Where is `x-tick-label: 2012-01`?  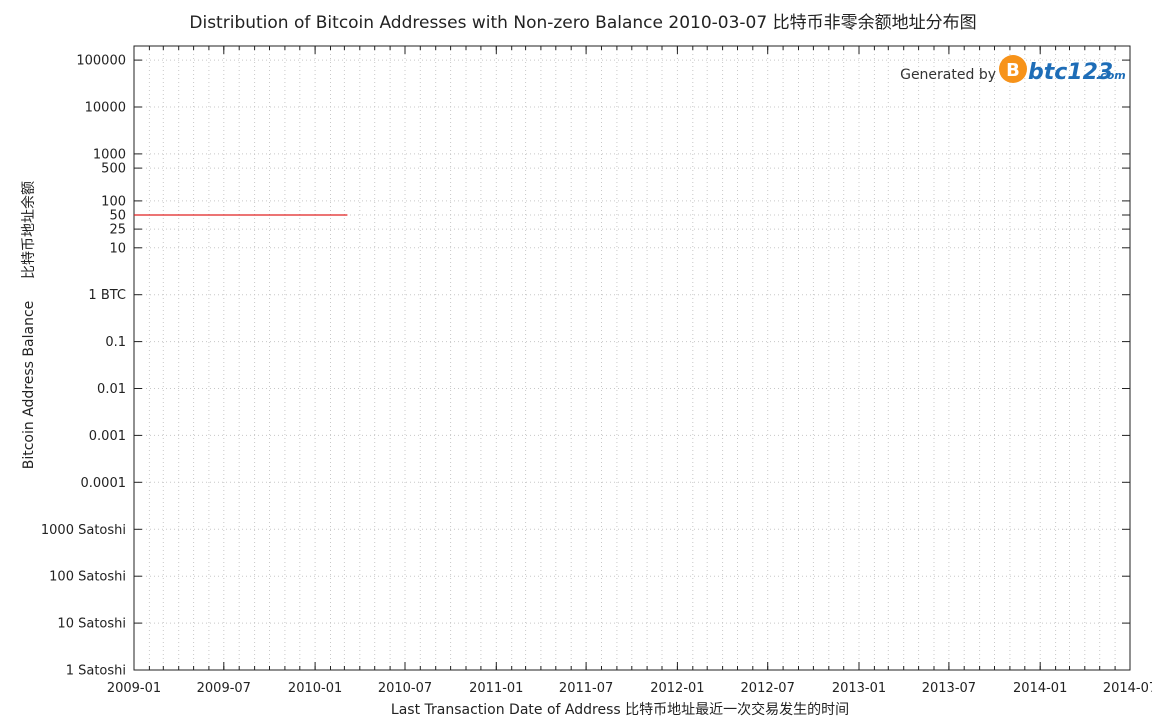 x-tick-label: 2012-01 is located at coordinates (677, 688).